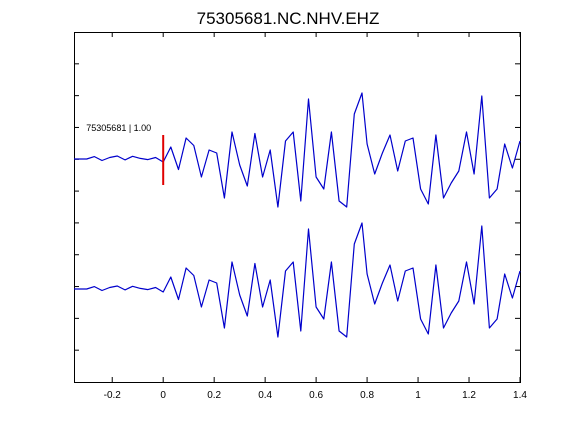  What do you see at coordinates (520, 395) in the screenshot?
I see `x-tick-label: 1.4` at bounding box center [520, 395].